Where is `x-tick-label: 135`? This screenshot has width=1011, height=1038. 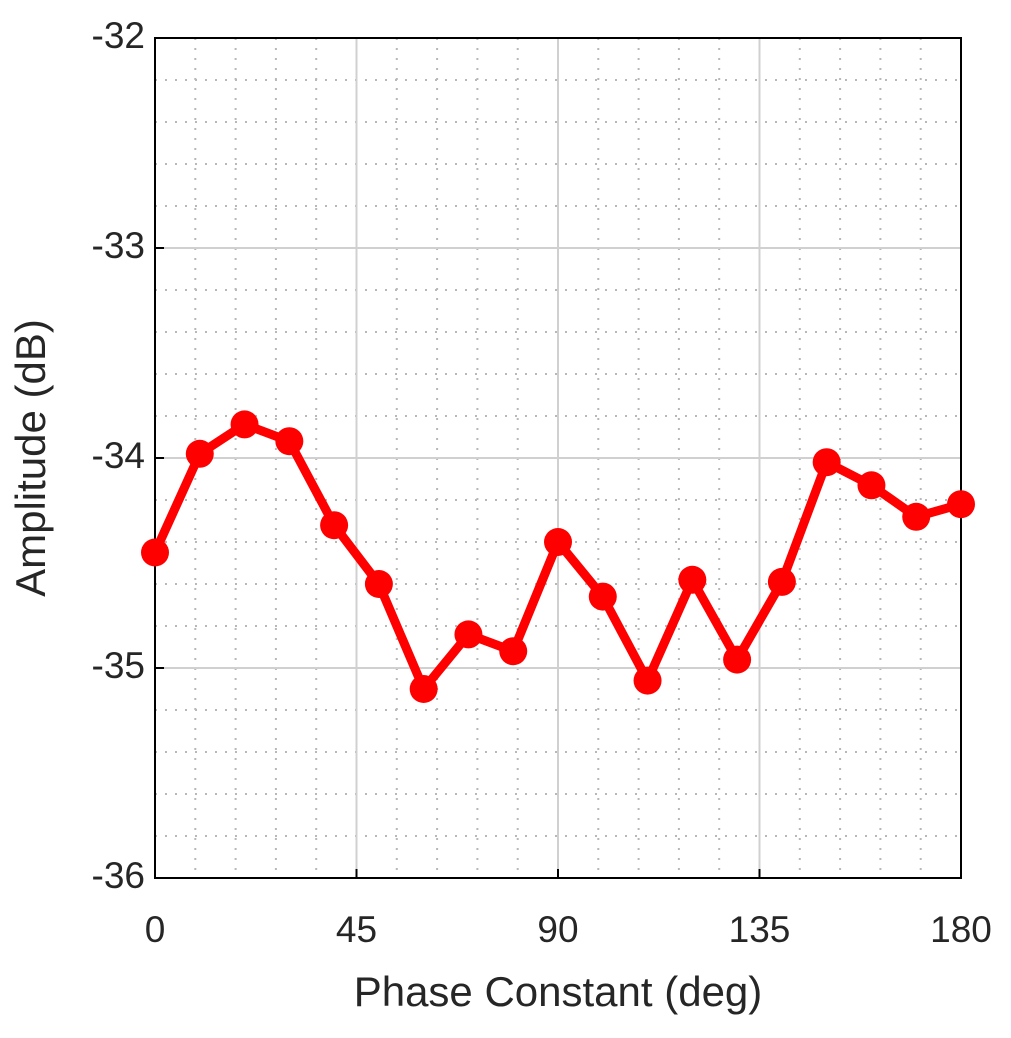 x-tick-label: 135 is located at coordinates (760, 929).